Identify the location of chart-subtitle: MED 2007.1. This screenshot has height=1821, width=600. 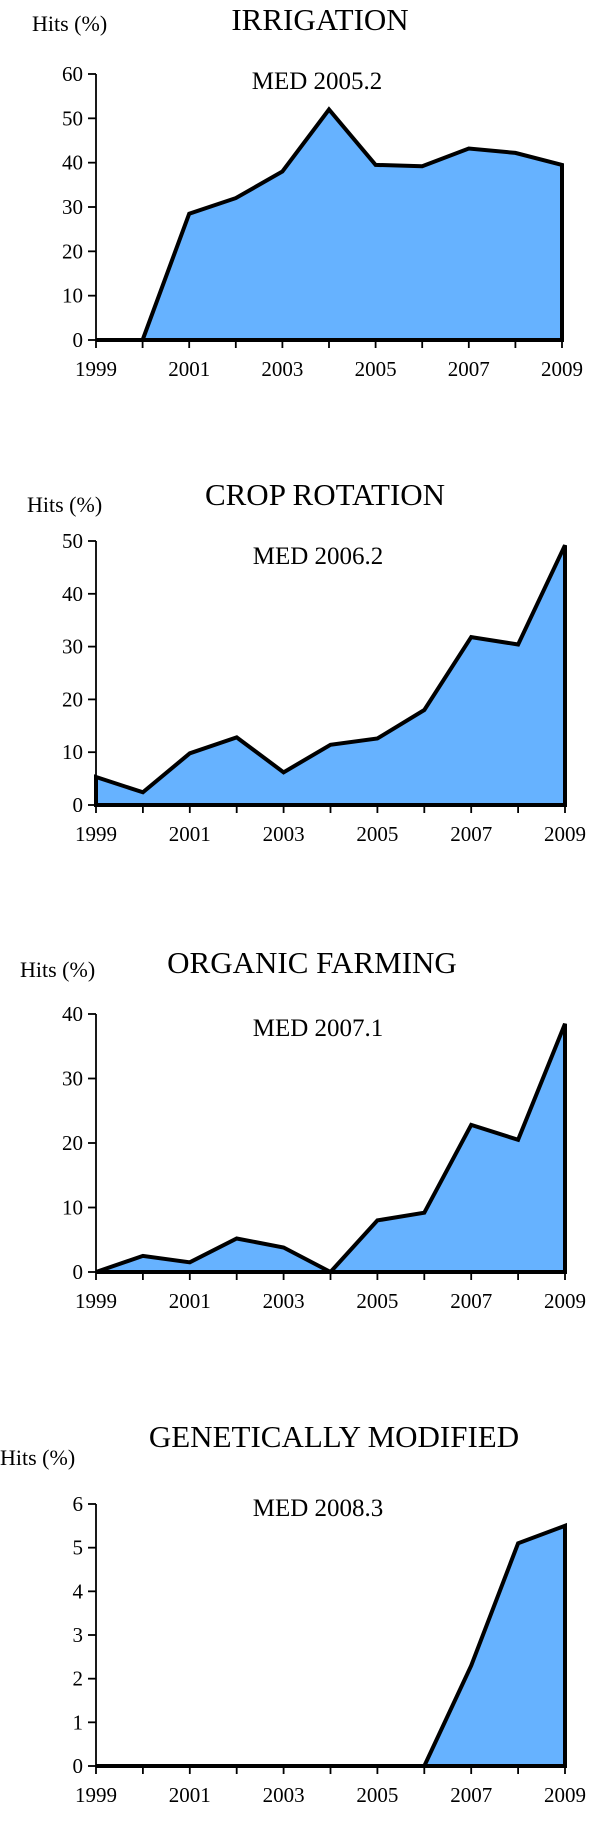
(318, 1028).